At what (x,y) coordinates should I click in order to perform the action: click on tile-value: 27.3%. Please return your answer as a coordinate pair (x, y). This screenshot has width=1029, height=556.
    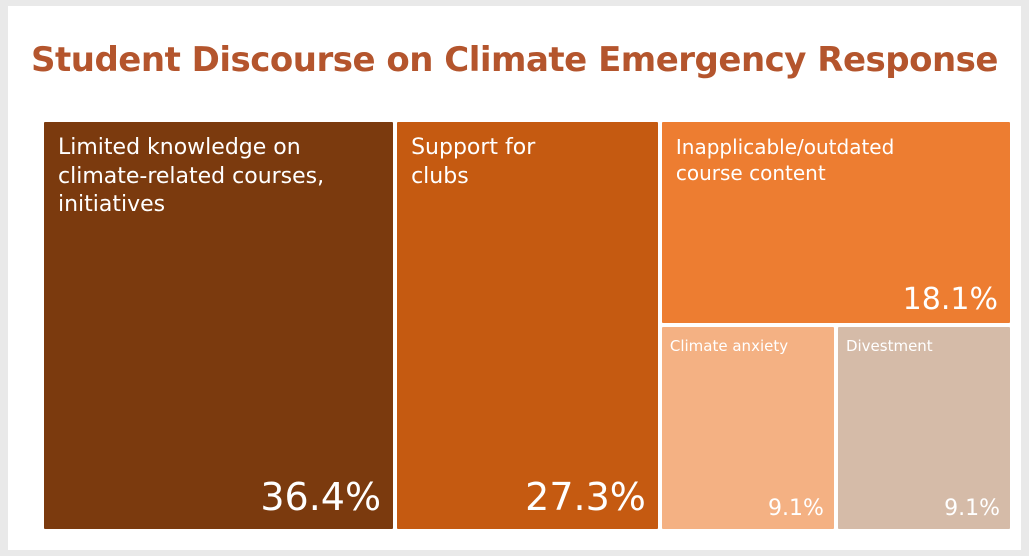
    Looking at the image, I should click on (585, 497).